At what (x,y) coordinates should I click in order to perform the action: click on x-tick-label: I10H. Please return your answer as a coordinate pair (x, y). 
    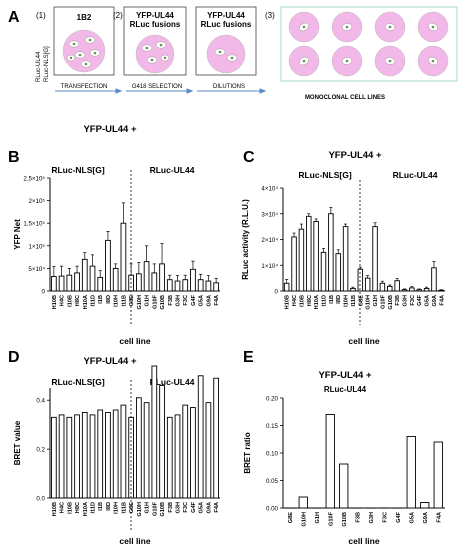
    Looking at the image, I should click on (117, 301).